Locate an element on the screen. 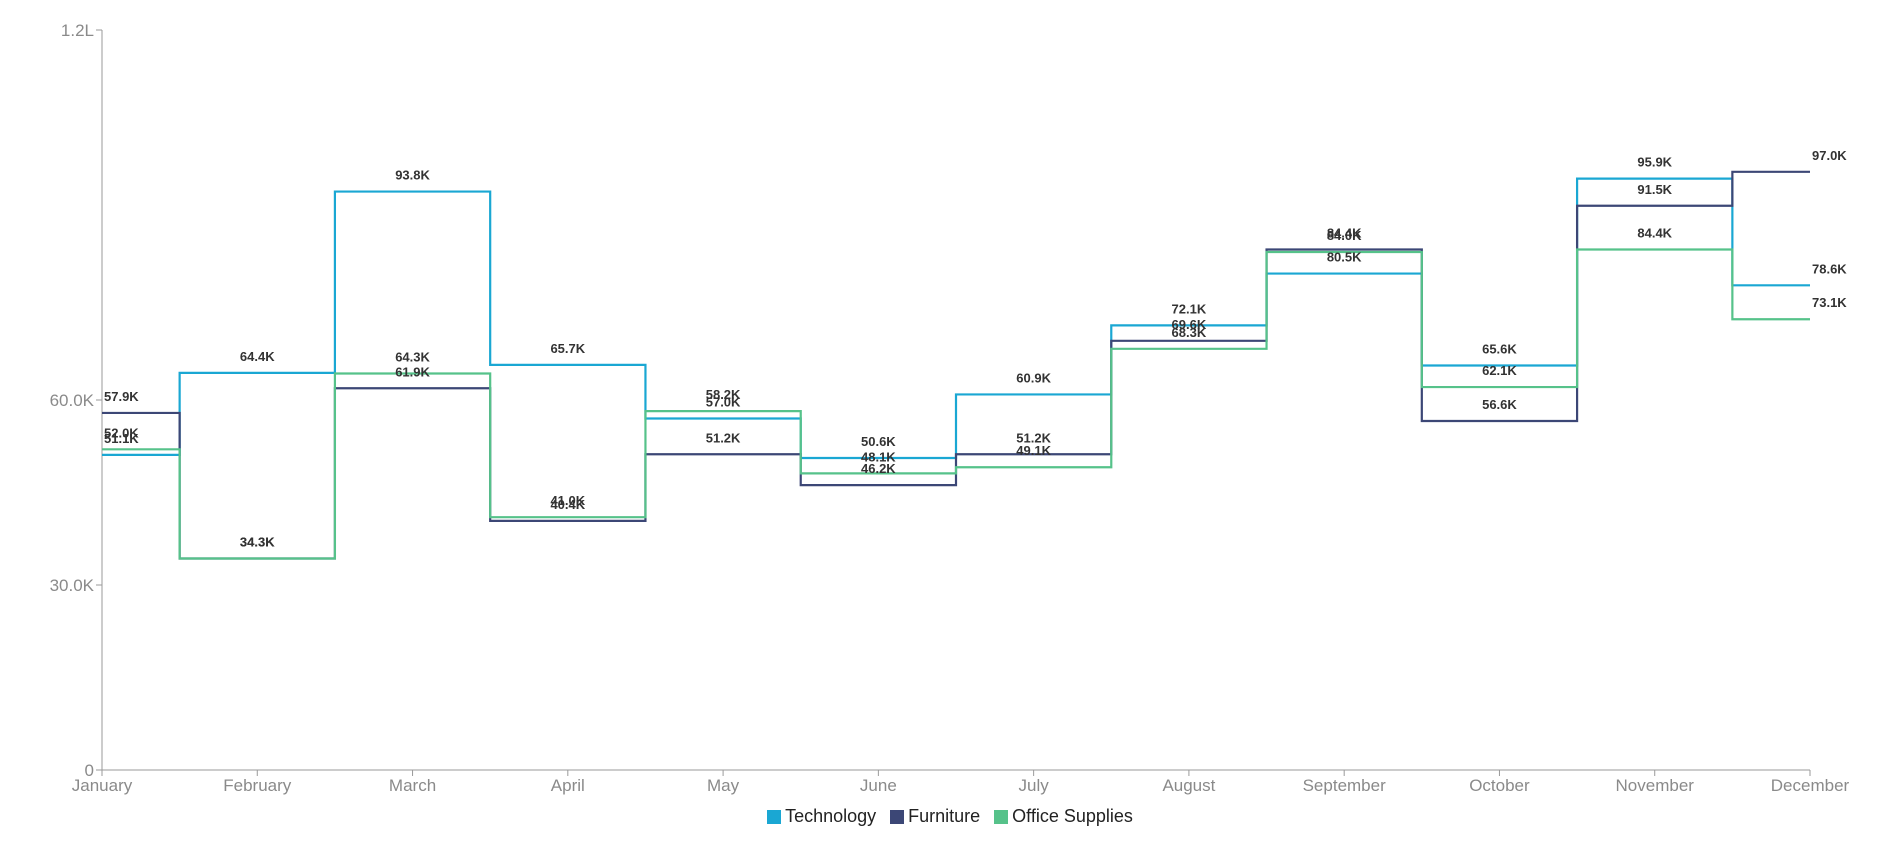 This screenshot has width=1900, height=841. data-label-technology: 51.1K is located at coordinates (121, 438).